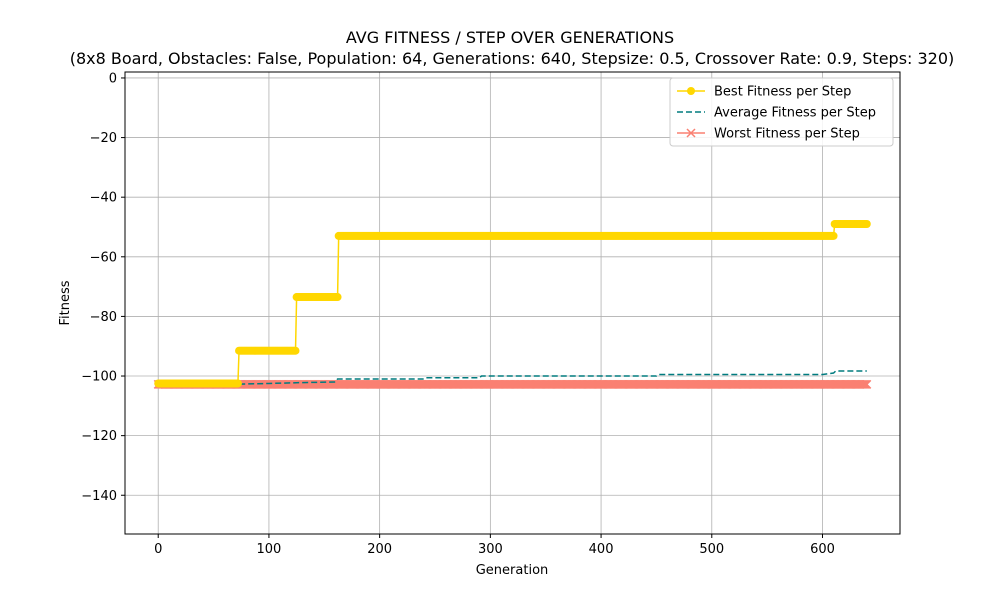  What do you see at coordinates (103, 317) in the screenshot?
I see `y-tick-label: −80` at bounding box center [103, 317].